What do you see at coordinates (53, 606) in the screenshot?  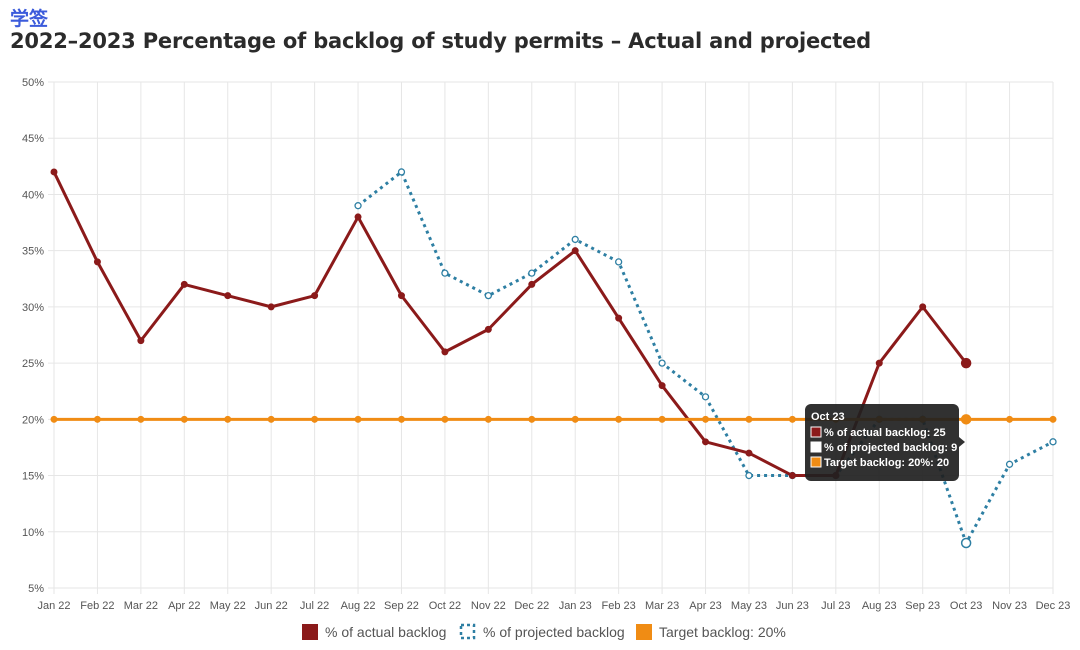 I see `x-tick-label: Jan 22` at bounding box center [53, 606].